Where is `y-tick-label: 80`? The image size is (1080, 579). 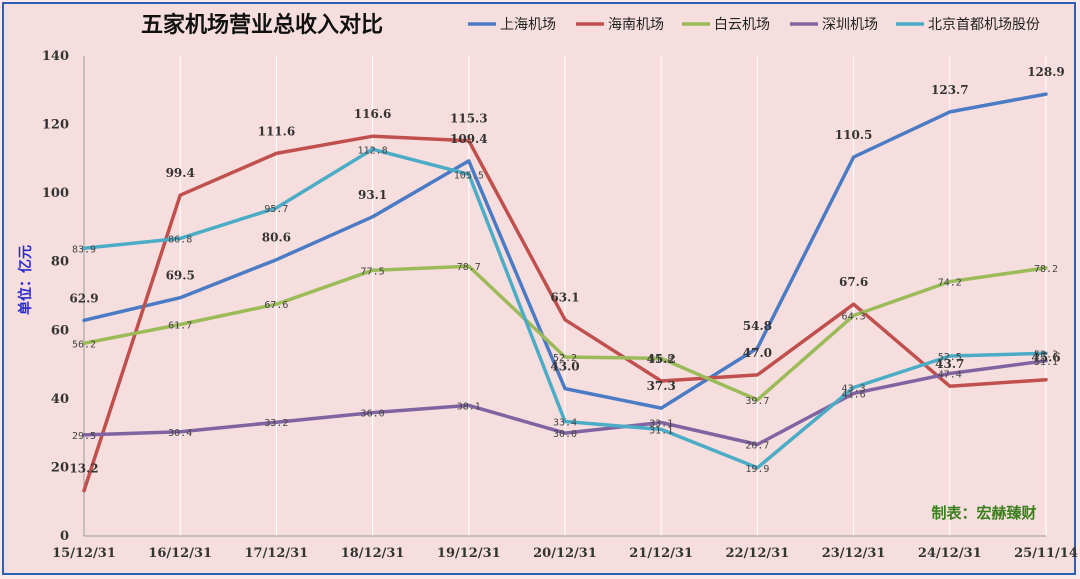
y-tick-label: 80 is located at coordinates (60, 262).